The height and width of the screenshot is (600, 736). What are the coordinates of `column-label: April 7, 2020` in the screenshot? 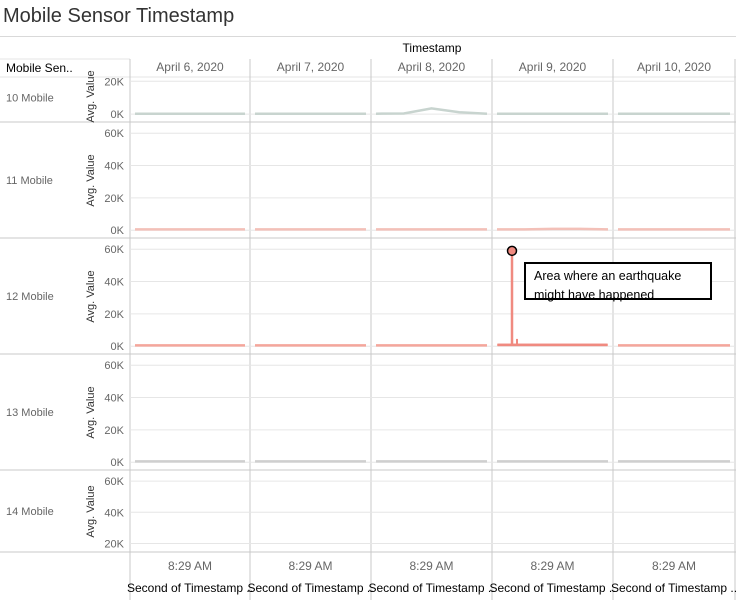 It's located at (311, 67).